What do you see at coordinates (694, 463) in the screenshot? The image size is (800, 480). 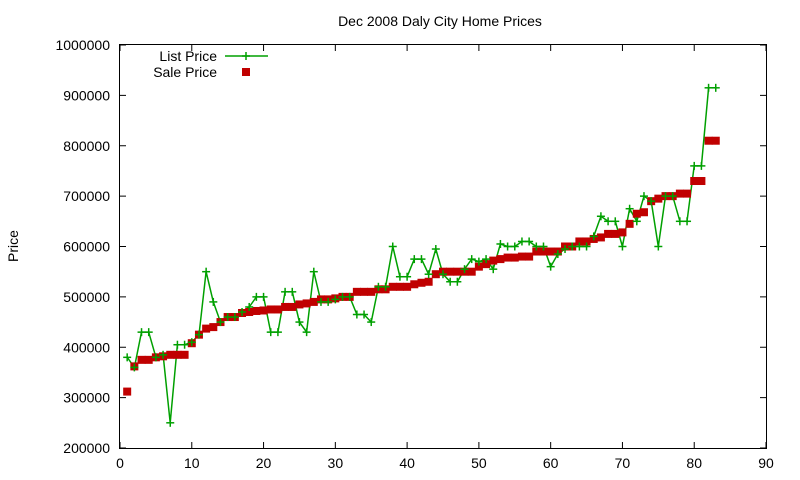 I see `x-tick-label: 80` at bounding box center [694, 463].